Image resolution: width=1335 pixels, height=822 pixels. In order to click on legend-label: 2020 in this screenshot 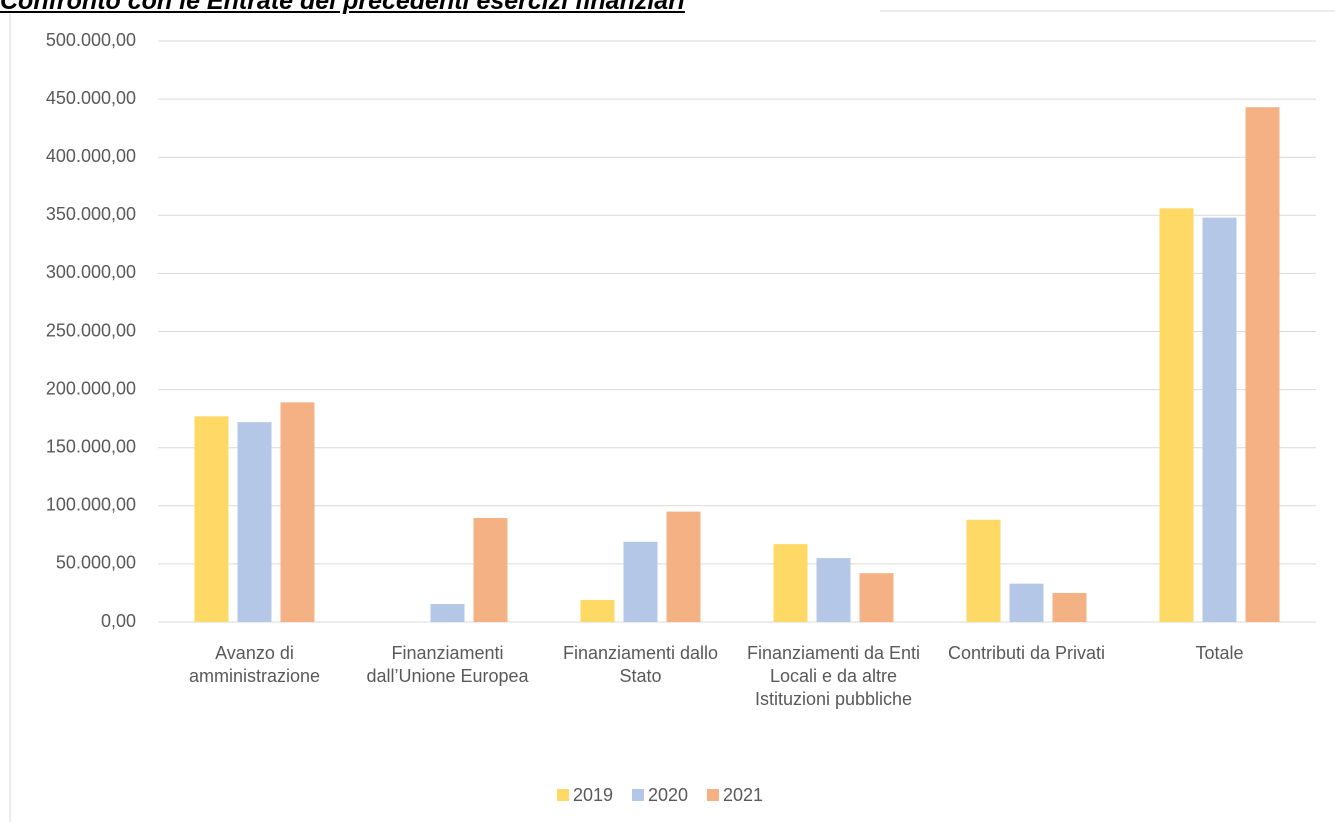, I will do `click(668, 795)`.